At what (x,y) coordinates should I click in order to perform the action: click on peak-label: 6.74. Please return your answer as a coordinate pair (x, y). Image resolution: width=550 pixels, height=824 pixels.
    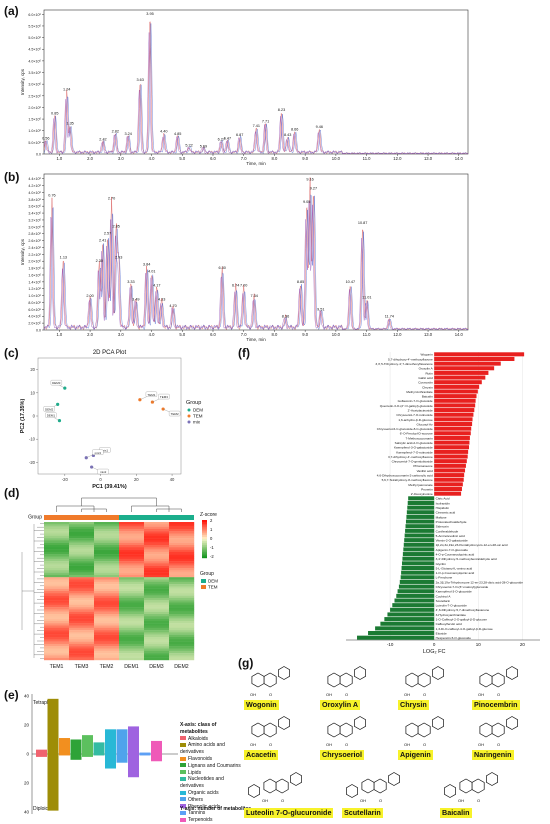
    Looking at the image, I should click on (235, 285).